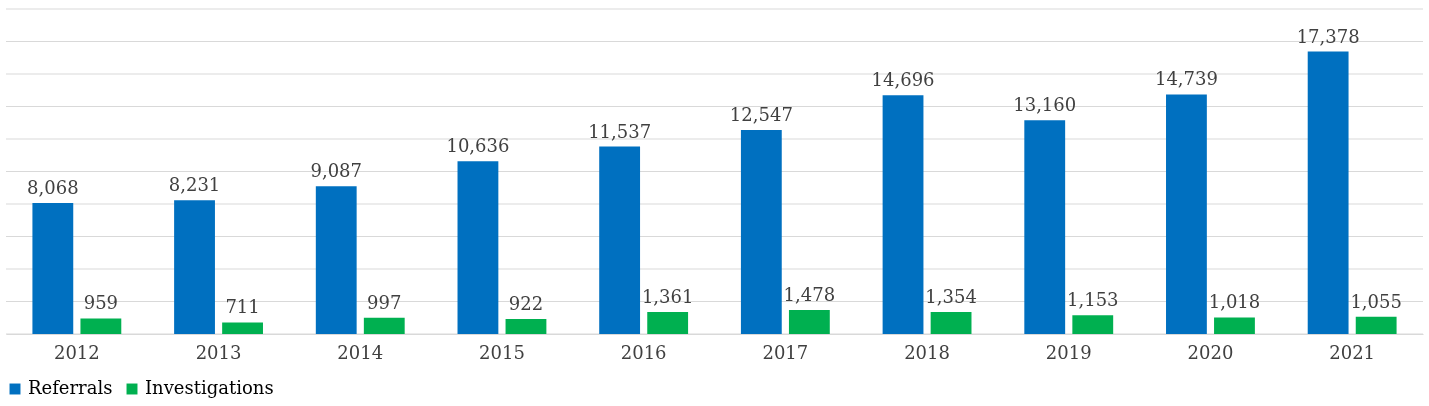 This screenshot has width=1429, height=406. I want to click on x-tick-label: 2020, so click(1210, 352).